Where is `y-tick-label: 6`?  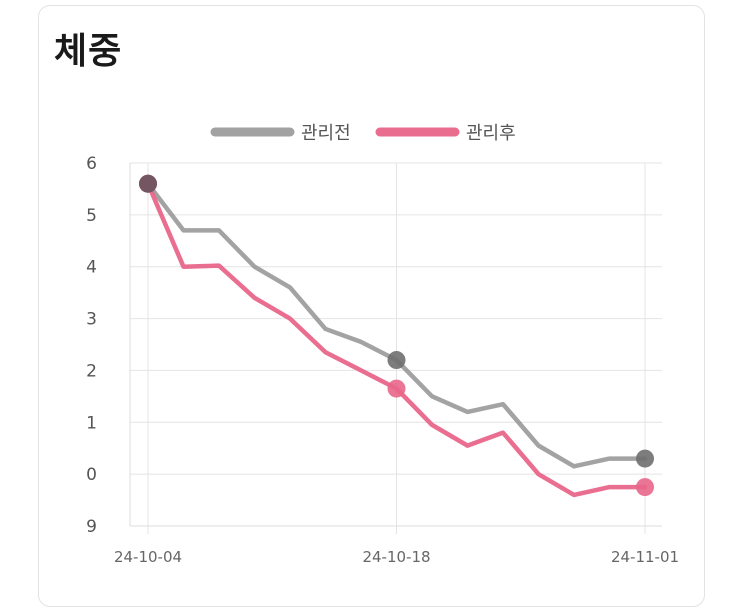
y-tick-label: 6 is located at coordinates (91, 164).